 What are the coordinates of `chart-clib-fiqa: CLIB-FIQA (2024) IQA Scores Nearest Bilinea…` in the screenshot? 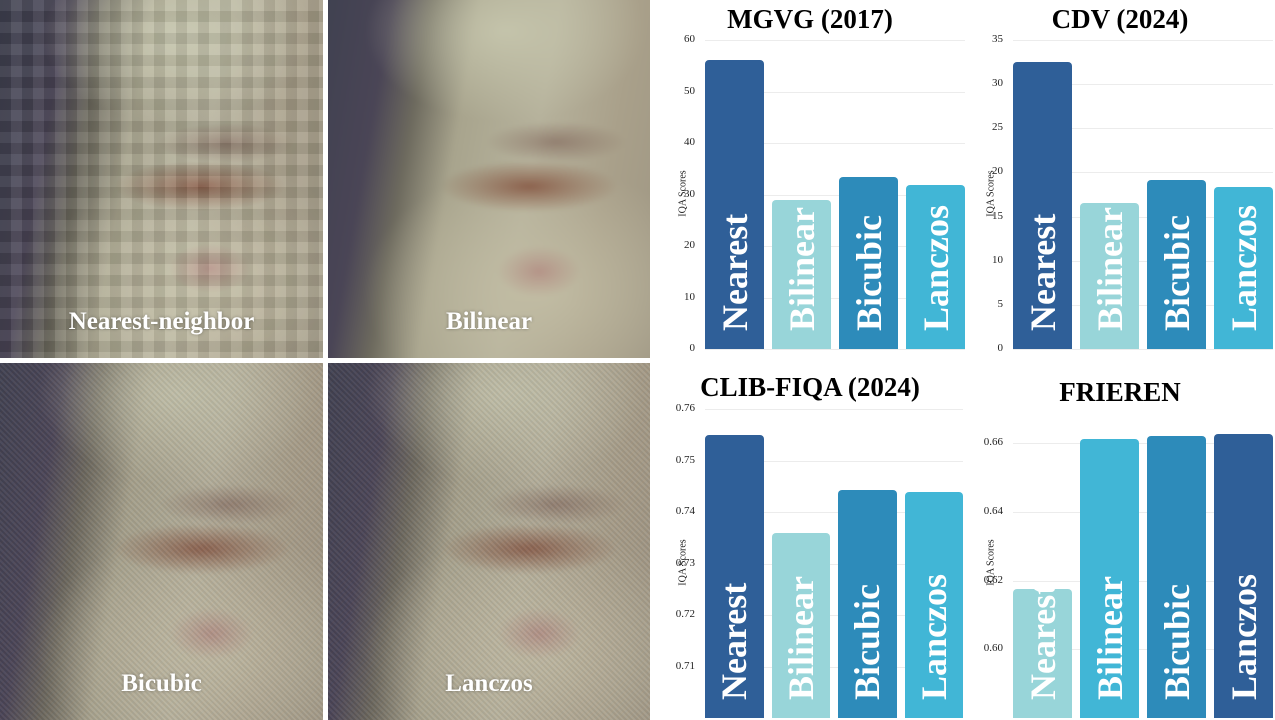 It's located at (810, 542).